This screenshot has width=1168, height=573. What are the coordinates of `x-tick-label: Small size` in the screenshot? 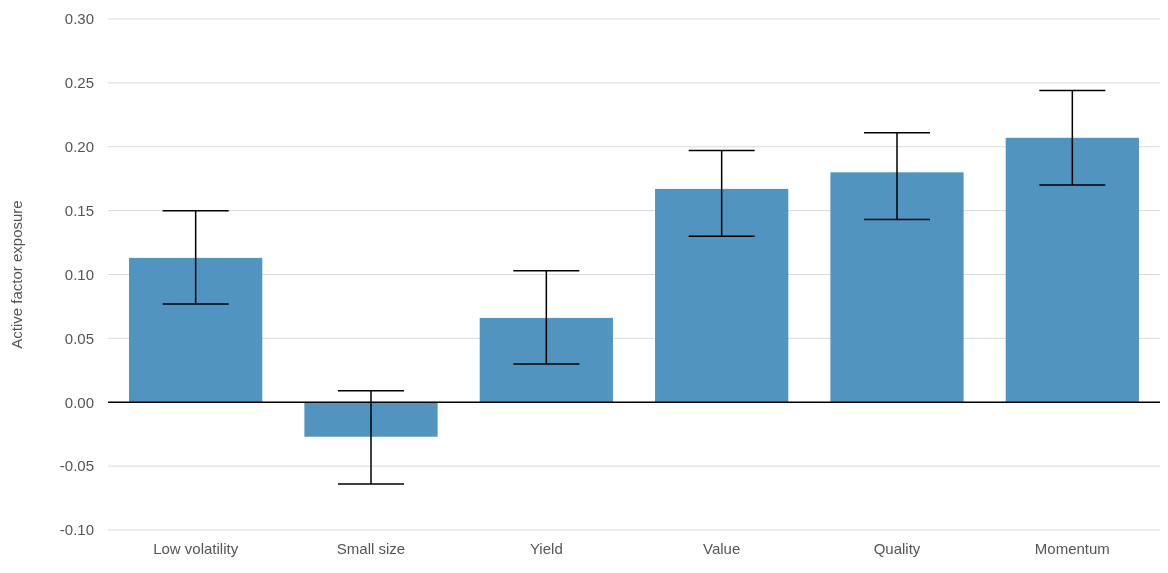 It's located at (371, 548).